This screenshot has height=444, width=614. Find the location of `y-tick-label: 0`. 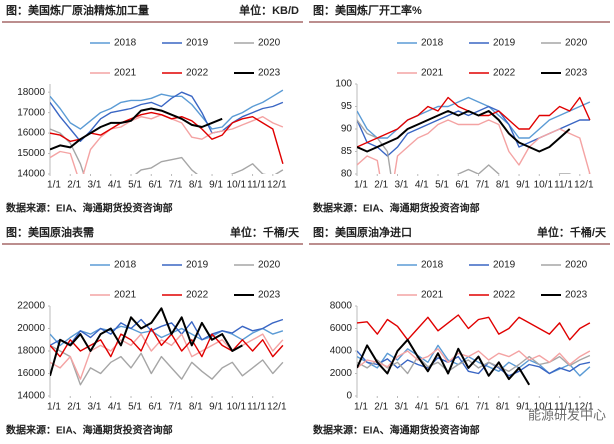

y-tick-label: 0 is located at coordinates (349, 396).